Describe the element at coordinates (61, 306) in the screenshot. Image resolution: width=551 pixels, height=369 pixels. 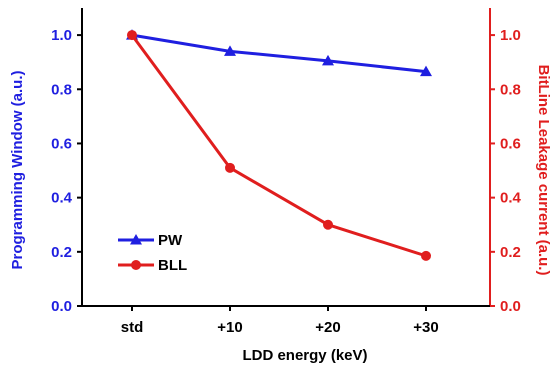
I see `left-tick-label: 0.0` at that location.